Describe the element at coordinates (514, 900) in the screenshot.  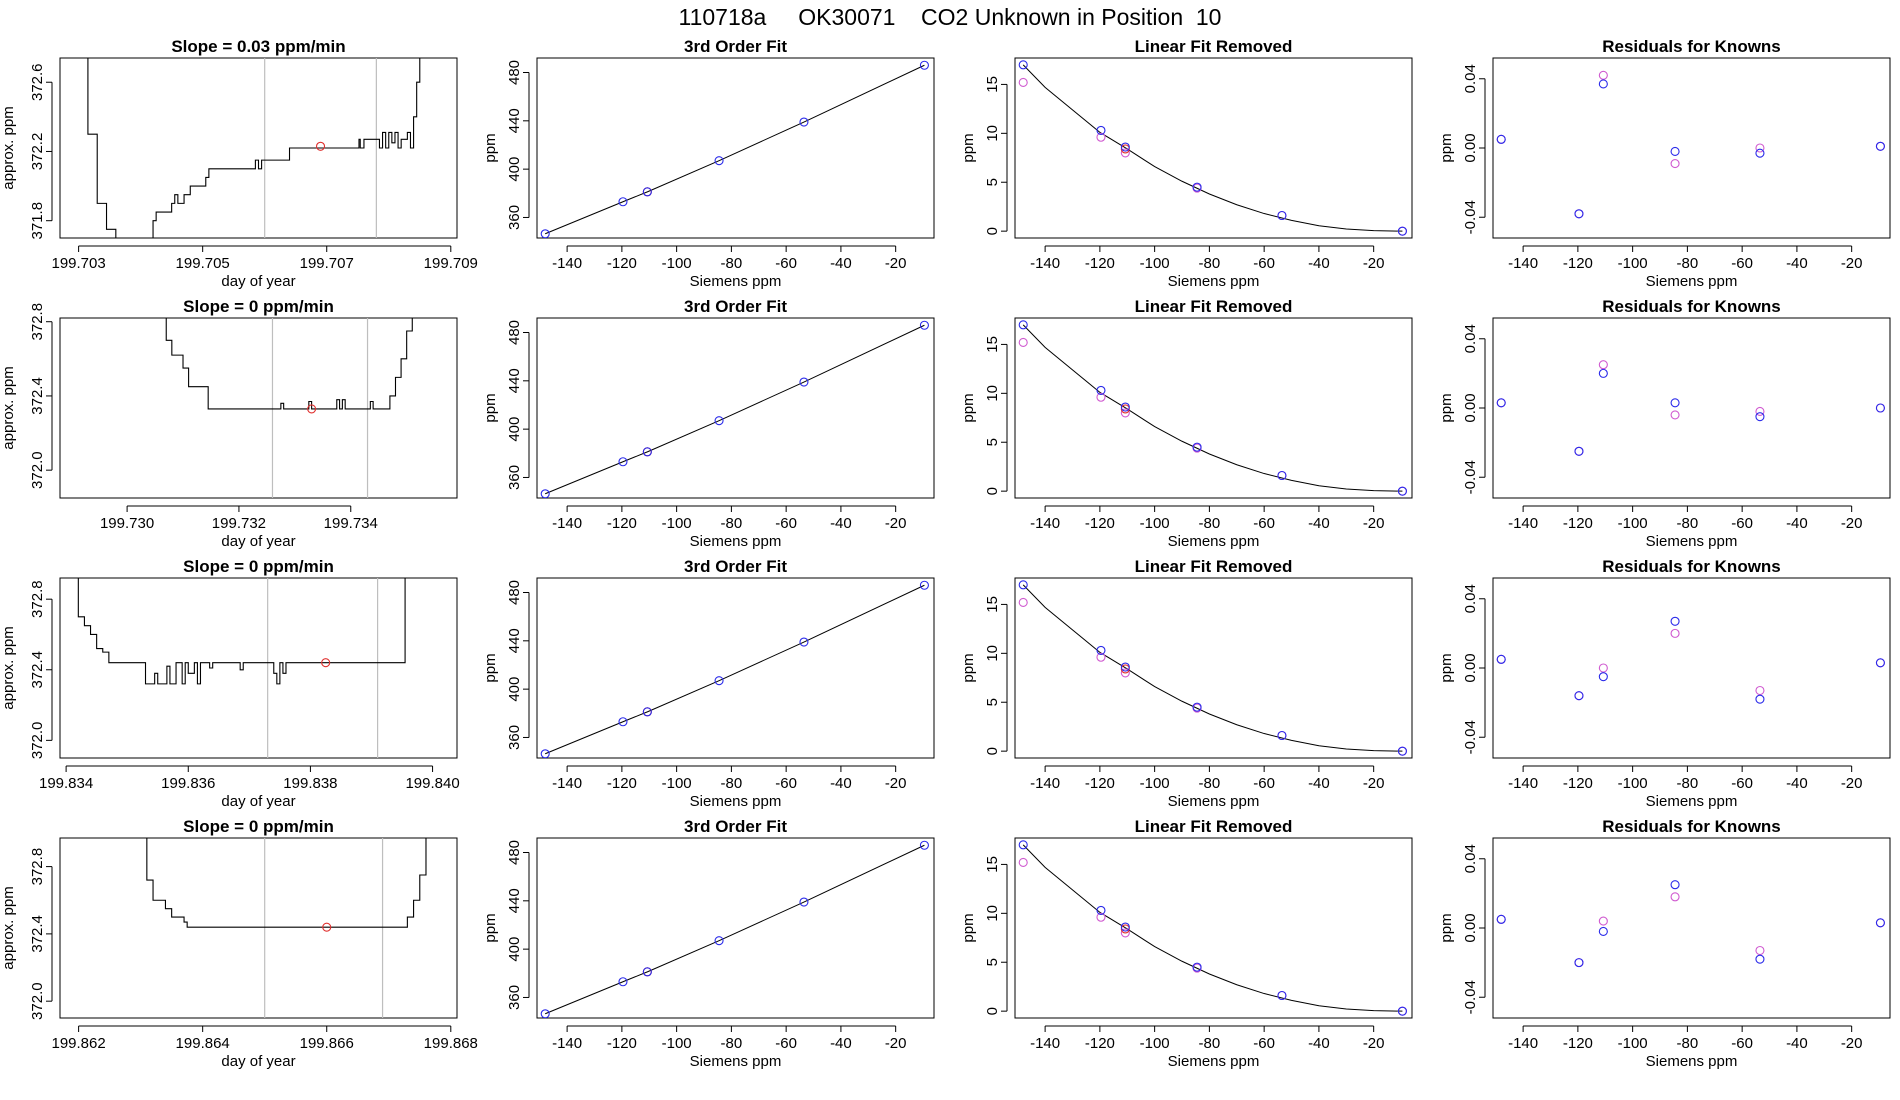
I see `y-tick-label: 440` at that location.